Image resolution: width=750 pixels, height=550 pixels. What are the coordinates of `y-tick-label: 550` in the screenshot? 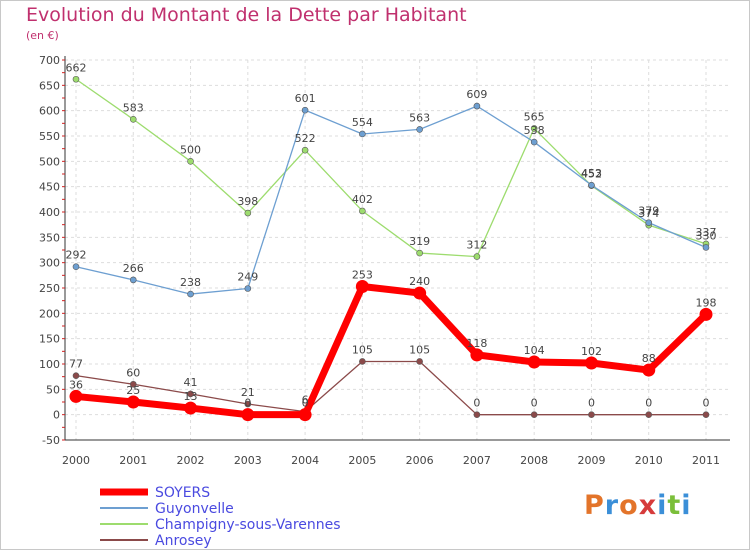 It's located at (49, 136).